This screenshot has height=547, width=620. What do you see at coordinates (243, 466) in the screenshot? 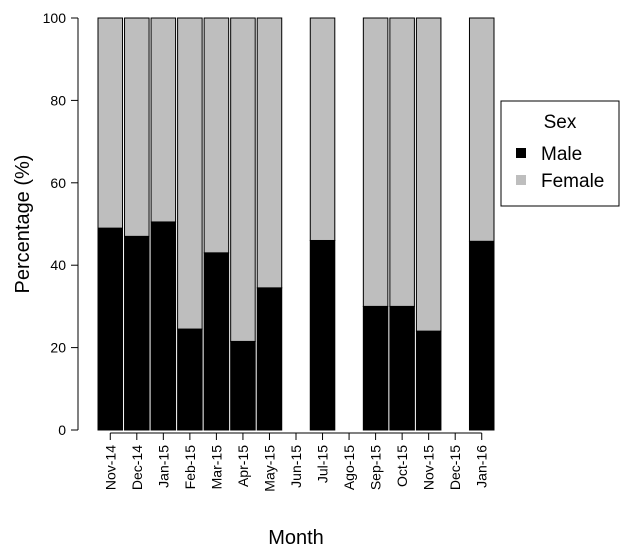
I see `x-tick-label: Apr-15` at bounding box center [243, 466].